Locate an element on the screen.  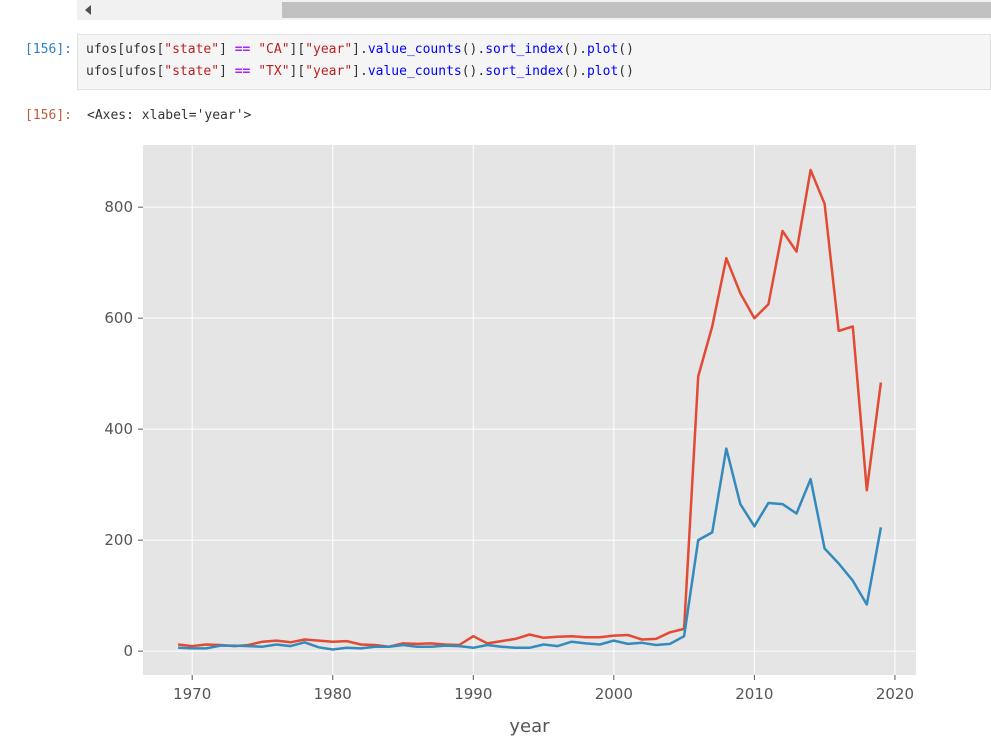
y-tick-label: 0 is located at coordinates (128, 651).